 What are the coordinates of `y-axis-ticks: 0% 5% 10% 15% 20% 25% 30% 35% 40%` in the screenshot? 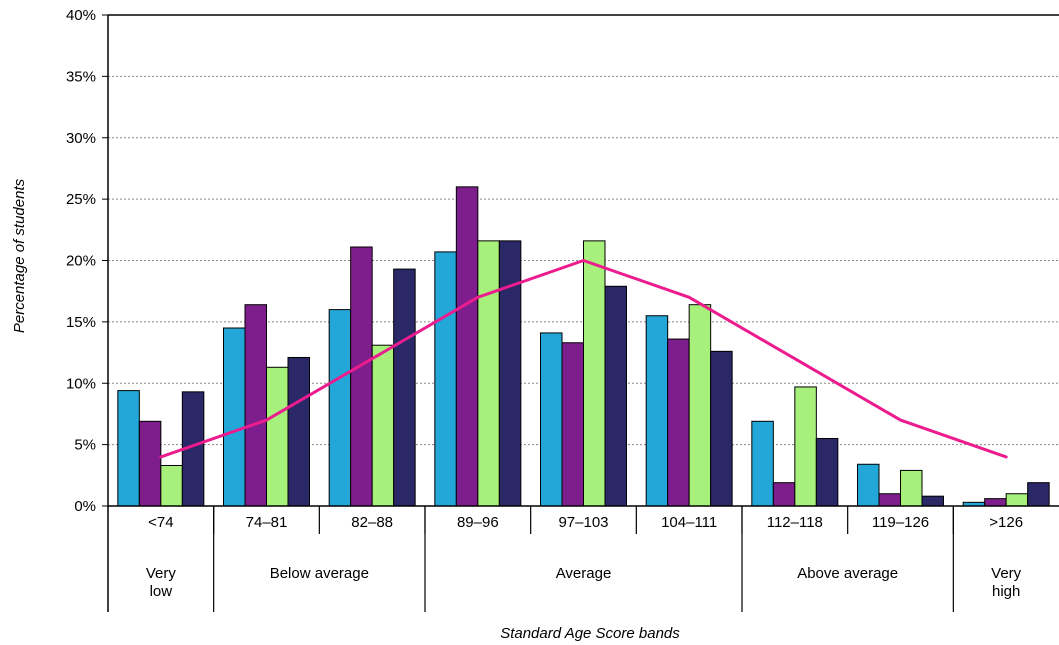 It's located at (87, 261).